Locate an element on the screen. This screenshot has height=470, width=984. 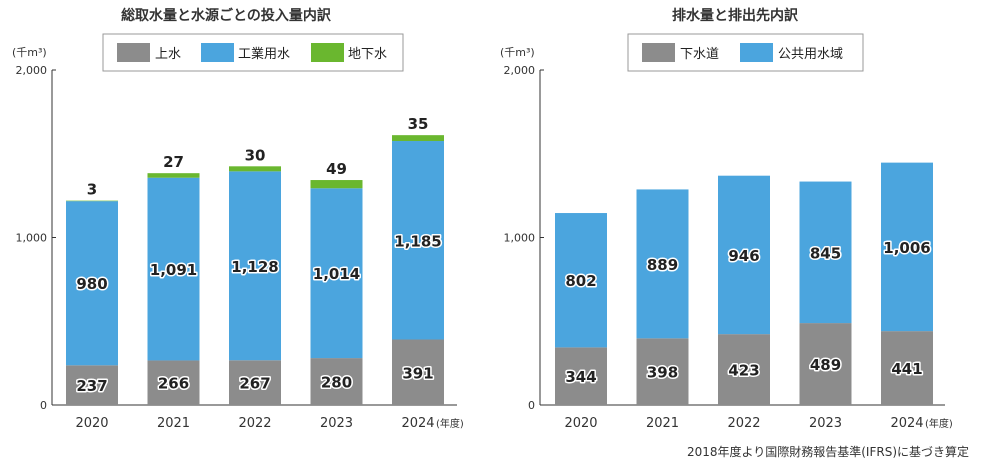
data-label: 280 is located at coordinates (336, 383).